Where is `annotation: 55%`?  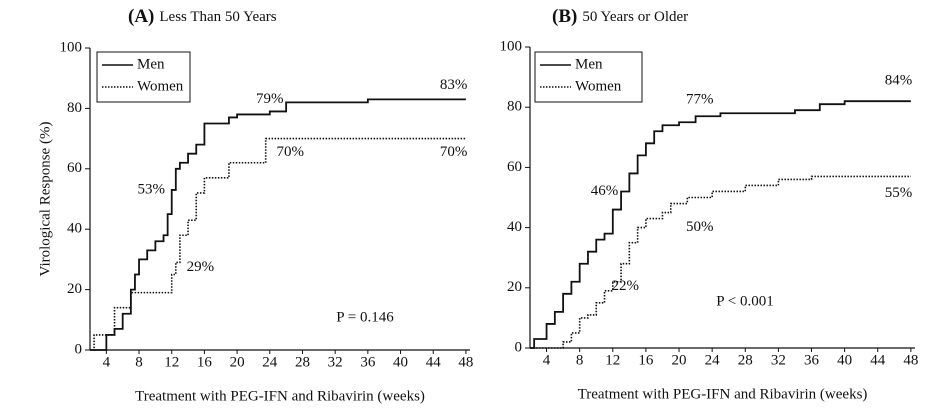
annotation: 55% is located at coordinates (899, 193).